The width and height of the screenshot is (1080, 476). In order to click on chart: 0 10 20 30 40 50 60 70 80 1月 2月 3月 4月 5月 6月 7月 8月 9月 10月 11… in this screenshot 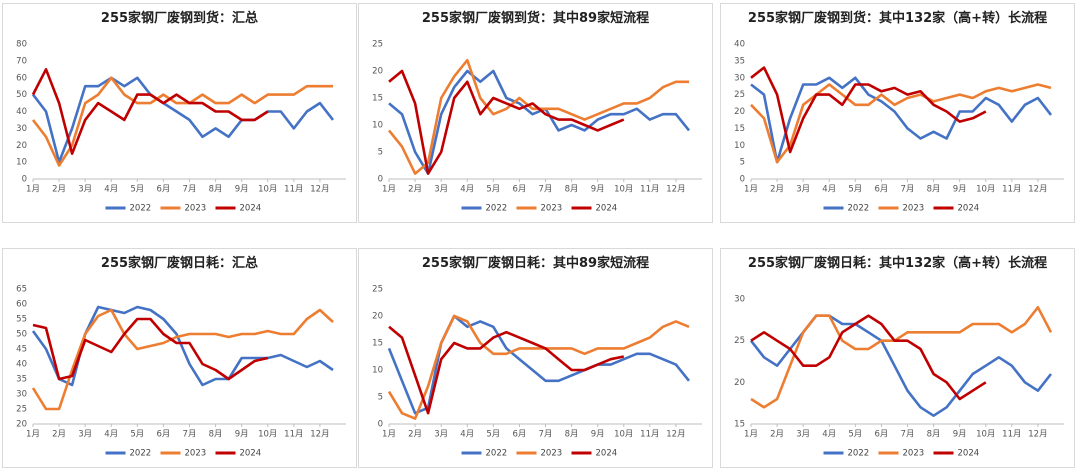, I will do `click(181, 127)`.